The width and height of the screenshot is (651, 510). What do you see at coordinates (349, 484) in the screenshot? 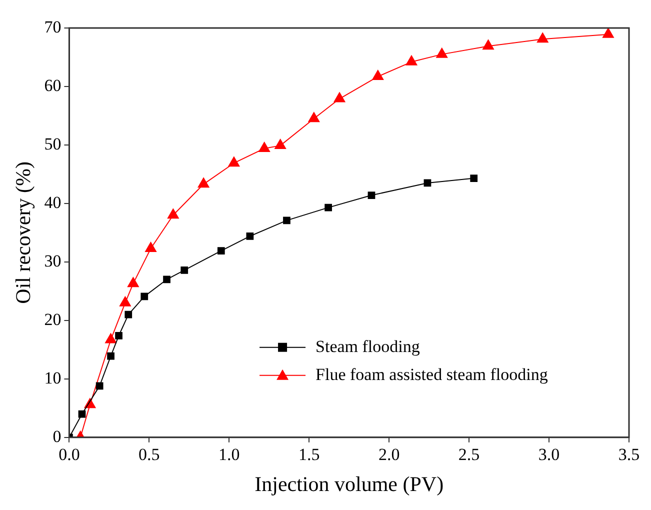
I see `x-axis-title: Injection volume (PV)` at bounding box center [349, 484].